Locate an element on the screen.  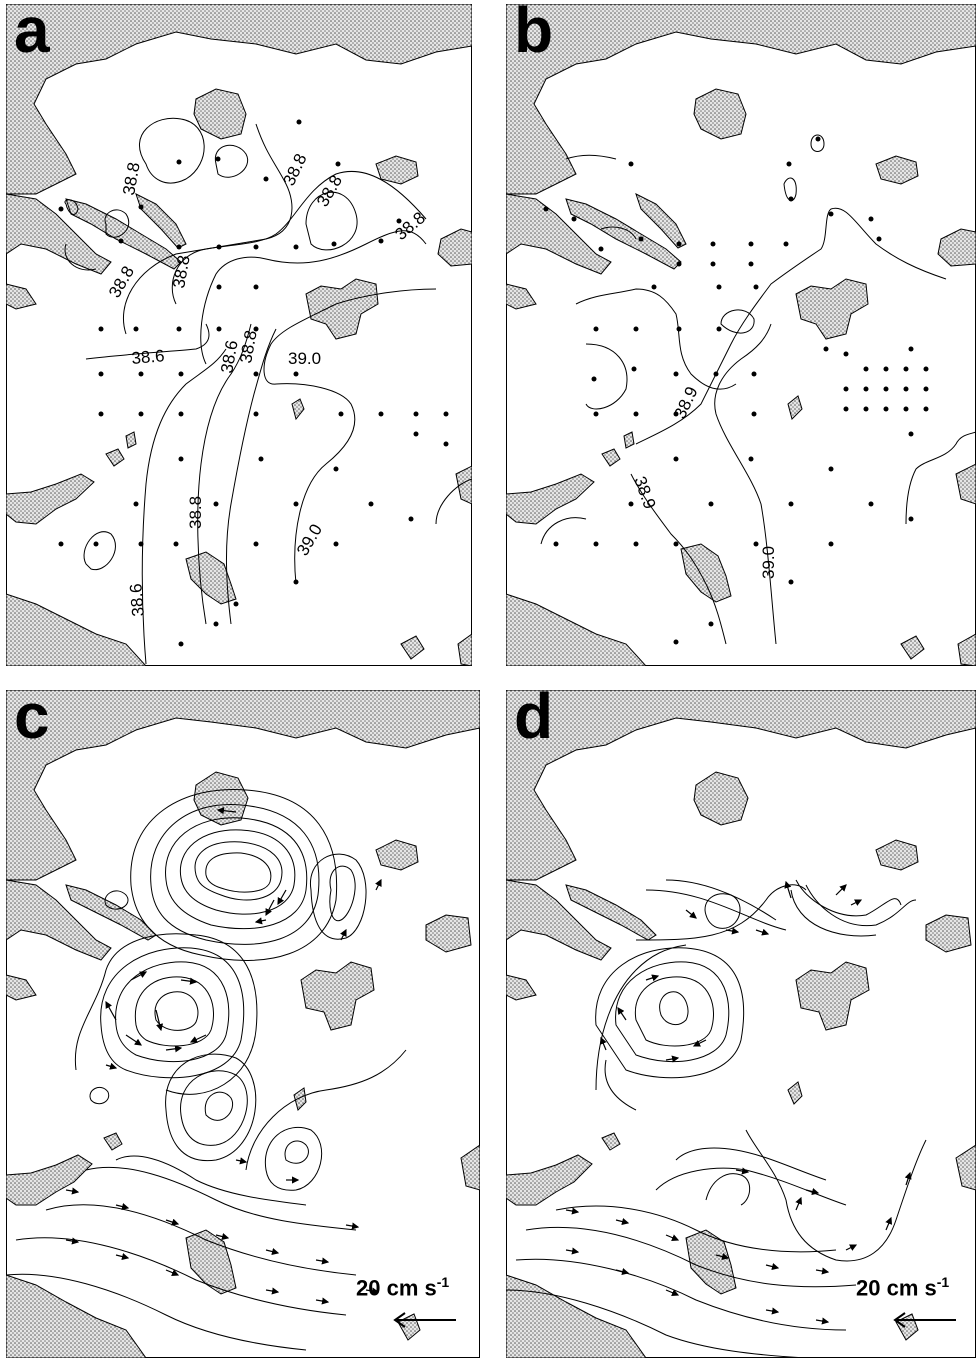
station-dots is located at coordinates (736, 390).